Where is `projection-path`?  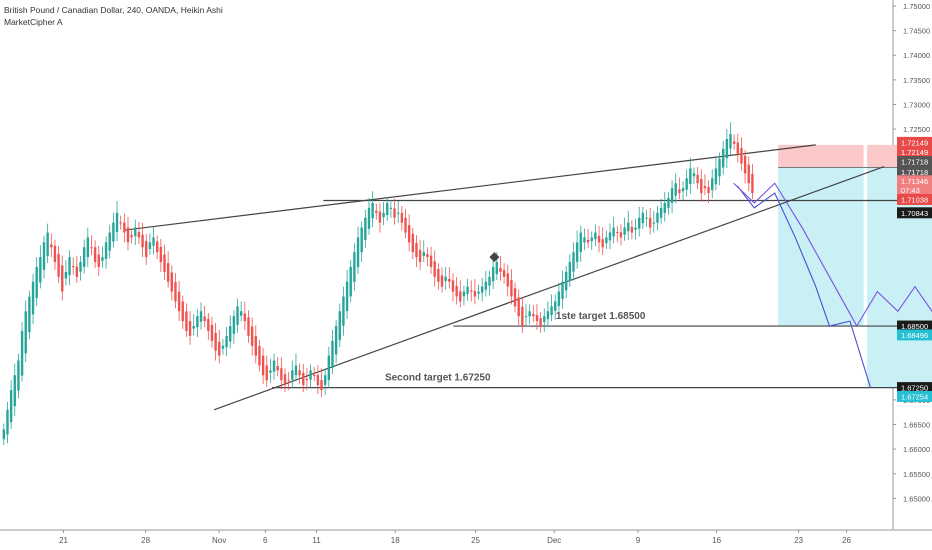
projection-path is located at coordinates (804, 286).